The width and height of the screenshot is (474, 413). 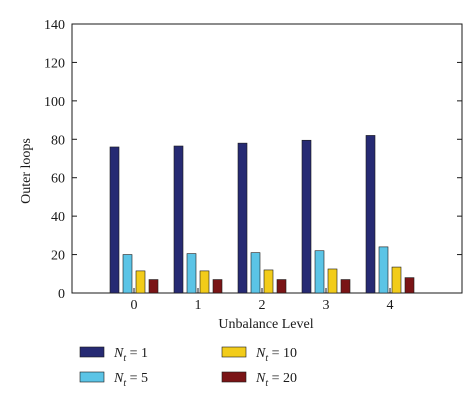 I want to click on x-tick-label: 0, so click(x=134, y=305).